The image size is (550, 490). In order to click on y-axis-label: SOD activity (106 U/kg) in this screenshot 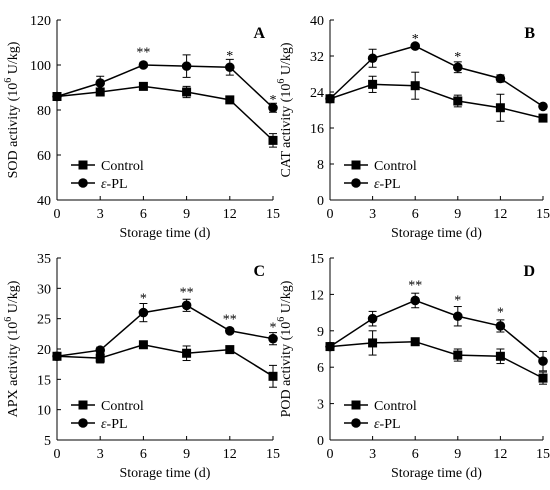, I will do `click(12, 109)`.